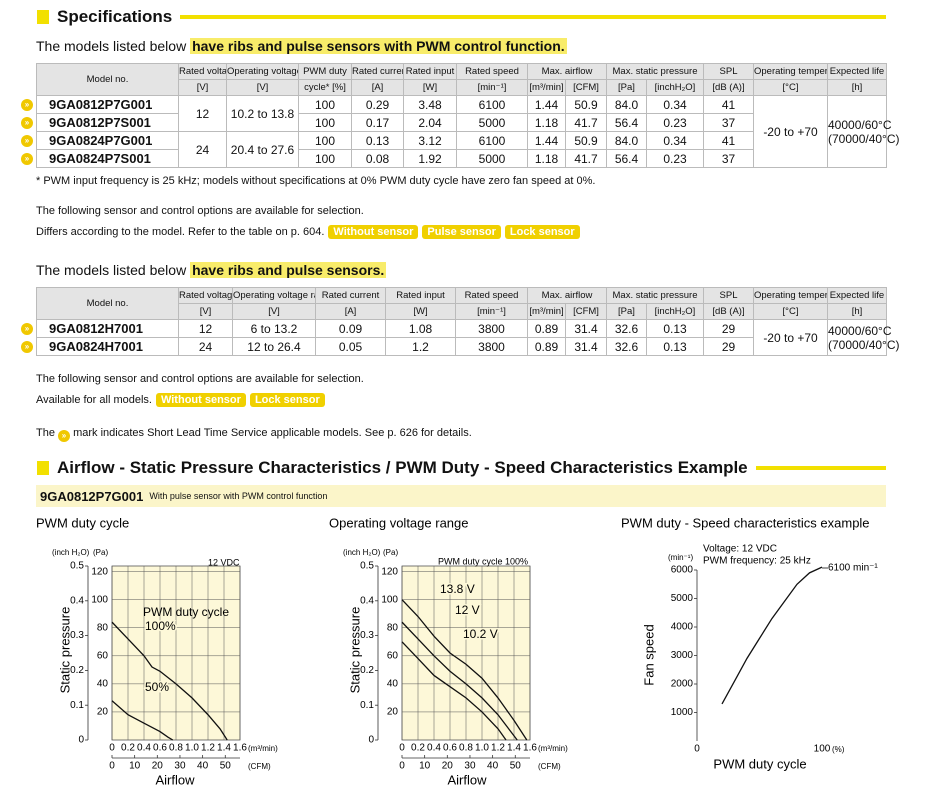 This screenshot has height=793, width=942. I want to click on model-cell: » 9GA0824P7G001, so click(100, 140).